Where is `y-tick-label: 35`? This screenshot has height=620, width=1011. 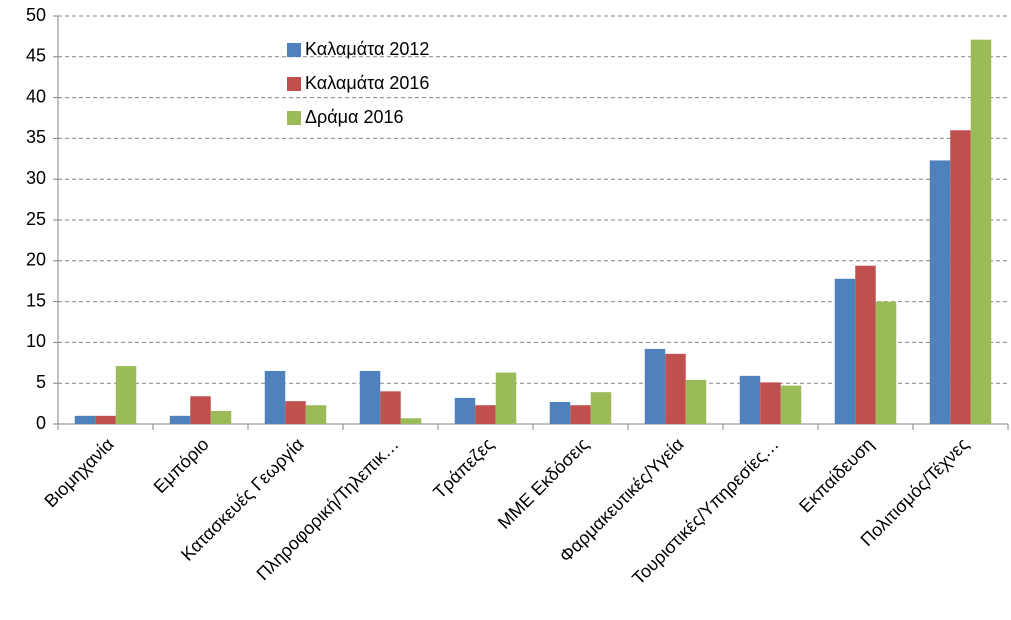
y-tick-label: 35 is located at coordinates (36, 137).